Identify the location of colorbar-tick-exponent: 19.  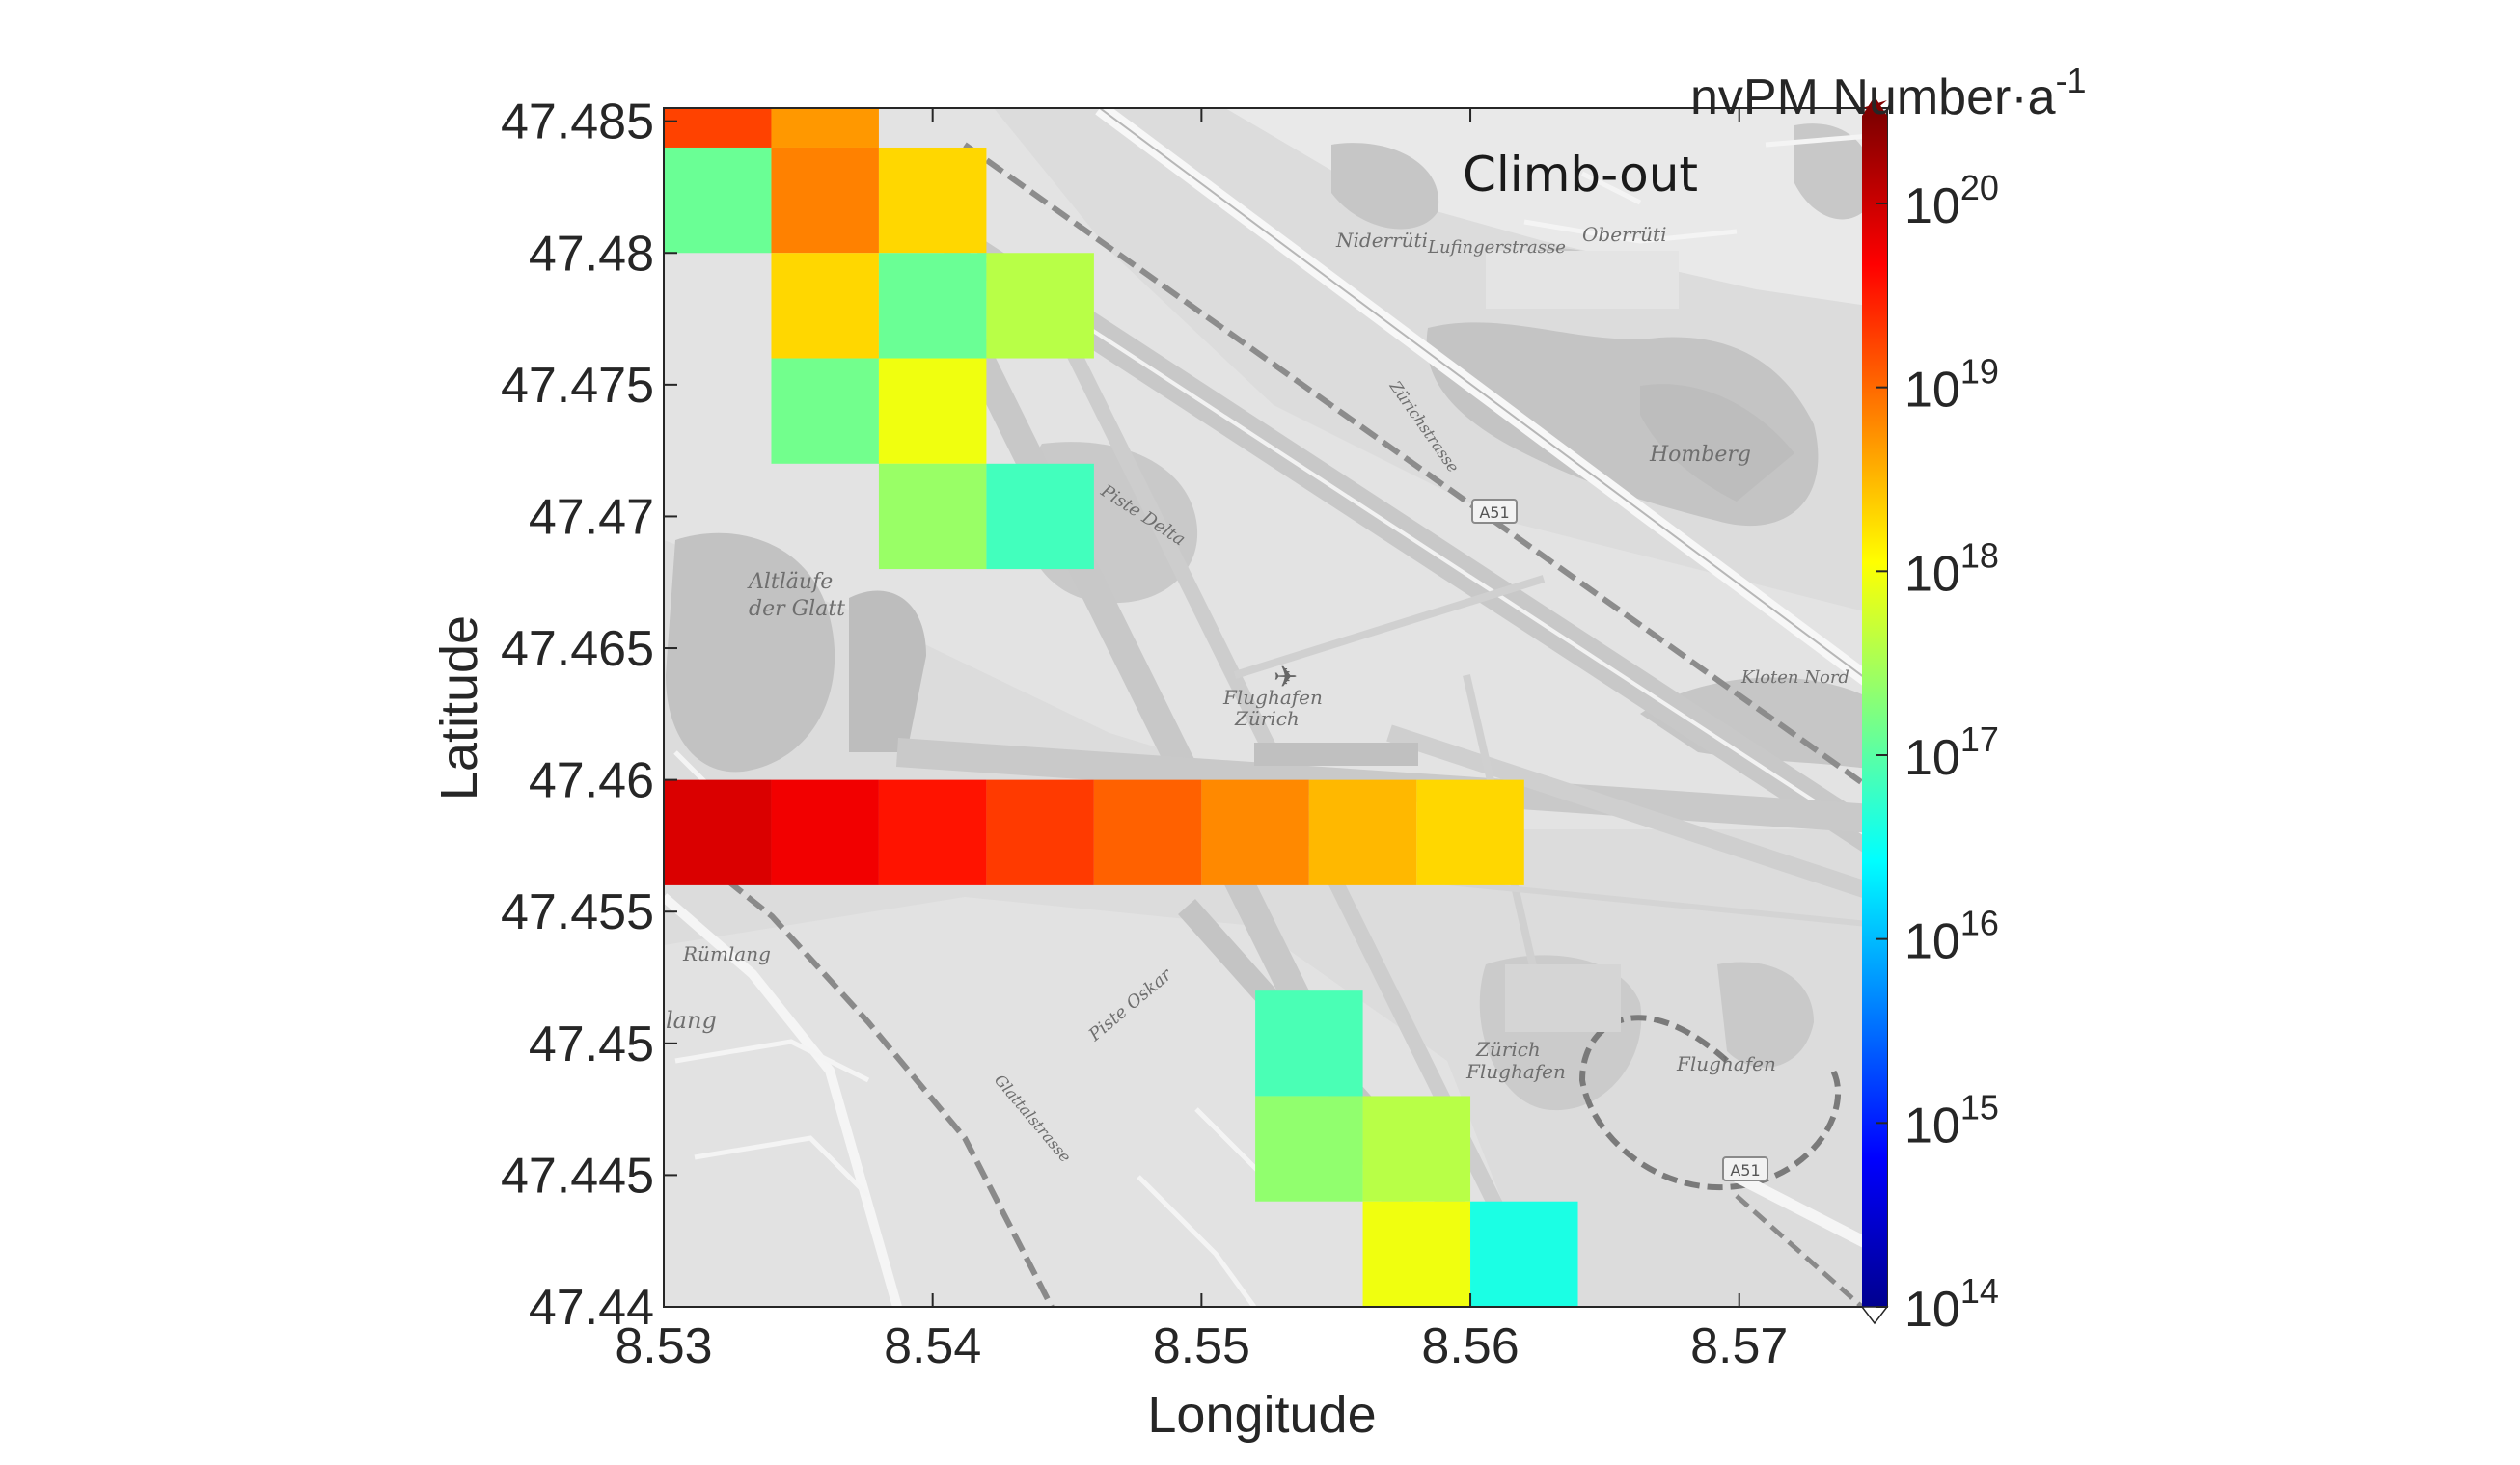
(1980, 372).